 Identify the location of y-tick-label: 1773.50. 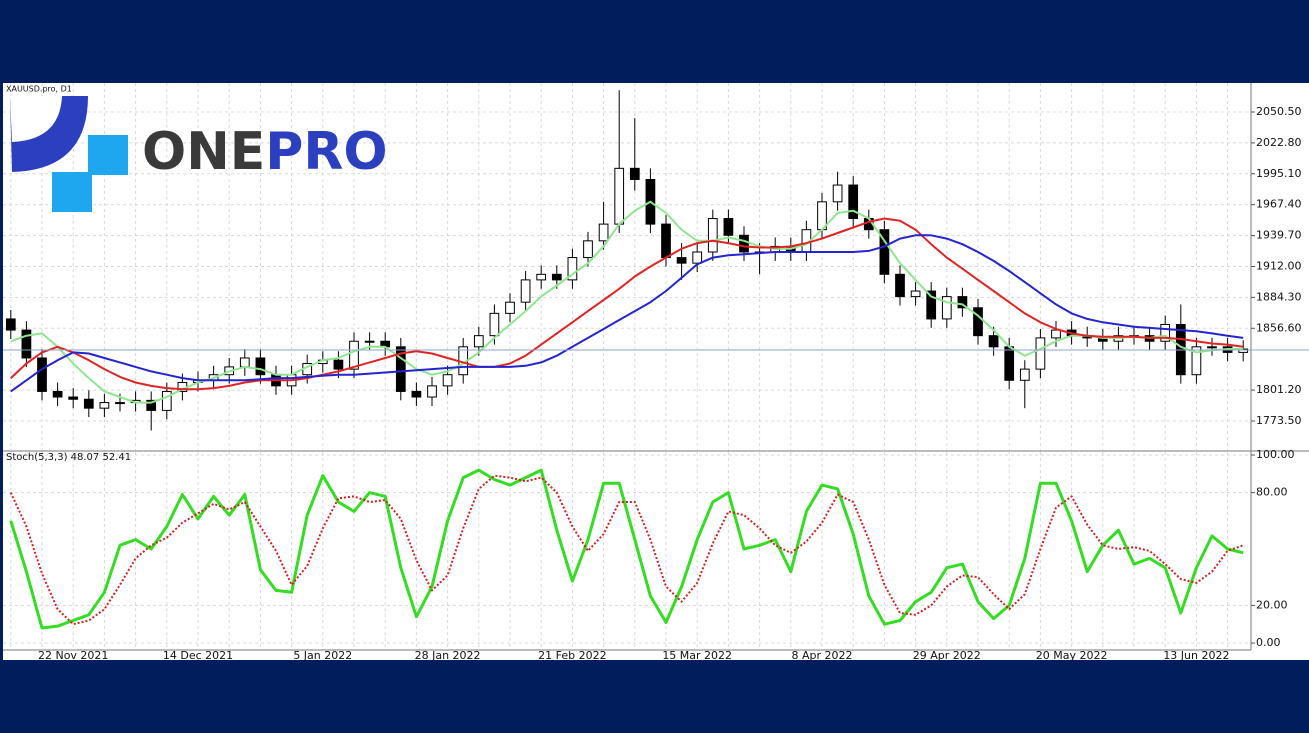
(1279, 420).